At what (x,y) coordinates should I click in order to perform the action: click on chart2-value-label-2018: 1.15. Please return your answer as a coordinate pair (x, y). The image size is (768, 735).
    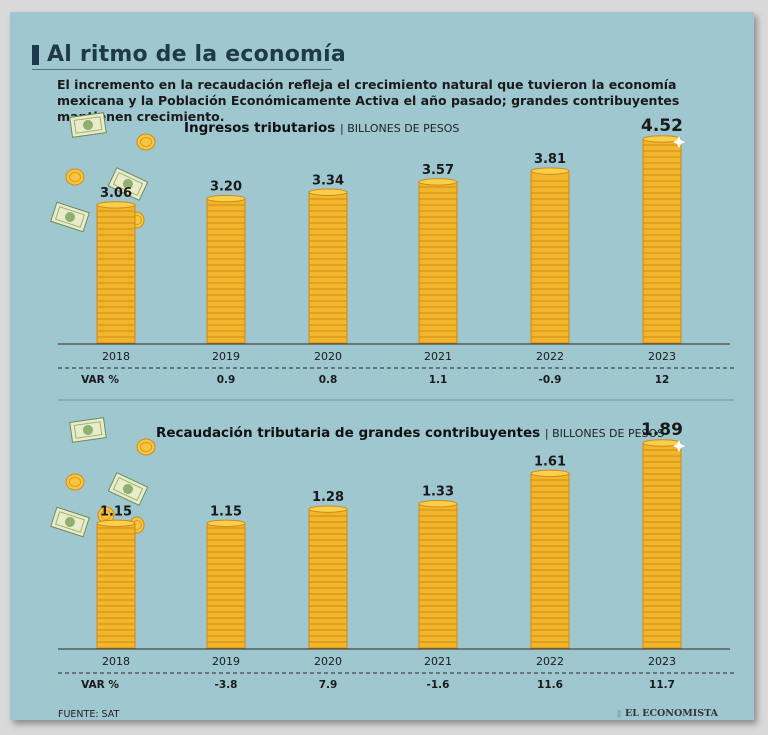
    Looking at the image, I should click on (116, 511).